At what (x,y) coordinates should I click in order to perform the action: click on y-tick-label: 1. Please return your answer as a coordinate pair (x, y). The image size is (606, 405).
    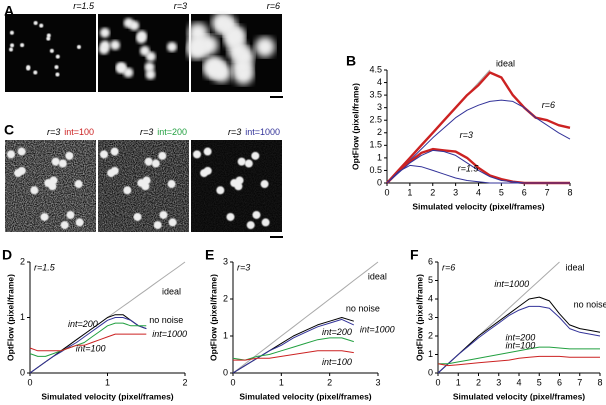
    Looking at the image, I should click on (430, 354).